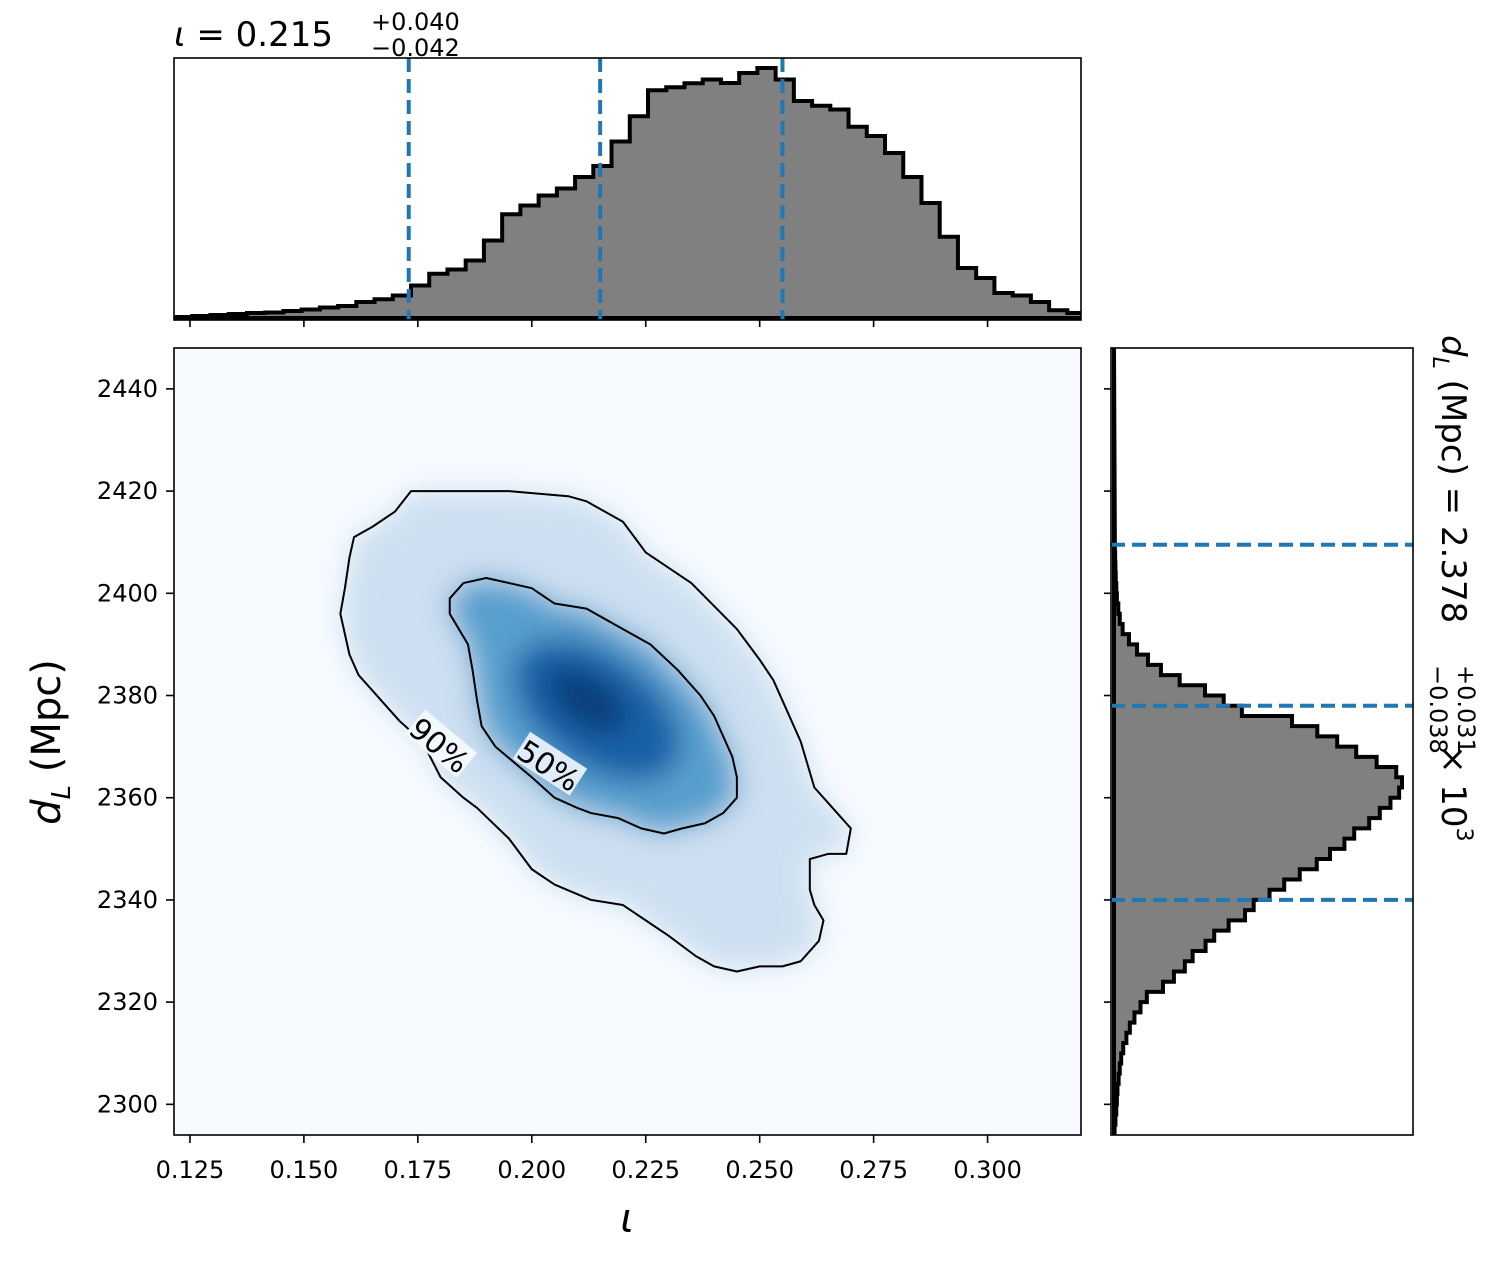 This screenshot has height=1263, width=1502. Describe the element at coordinates (873, 1170) in the screenshot. I see `x-tick-label: 0.275` at that location.